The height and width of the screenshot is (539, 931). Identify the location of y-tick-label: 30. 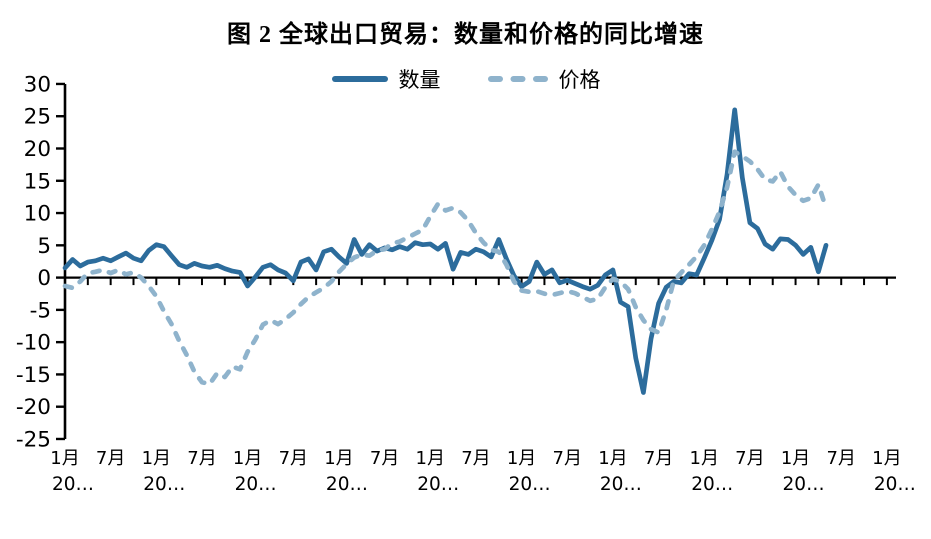
(37, 84).